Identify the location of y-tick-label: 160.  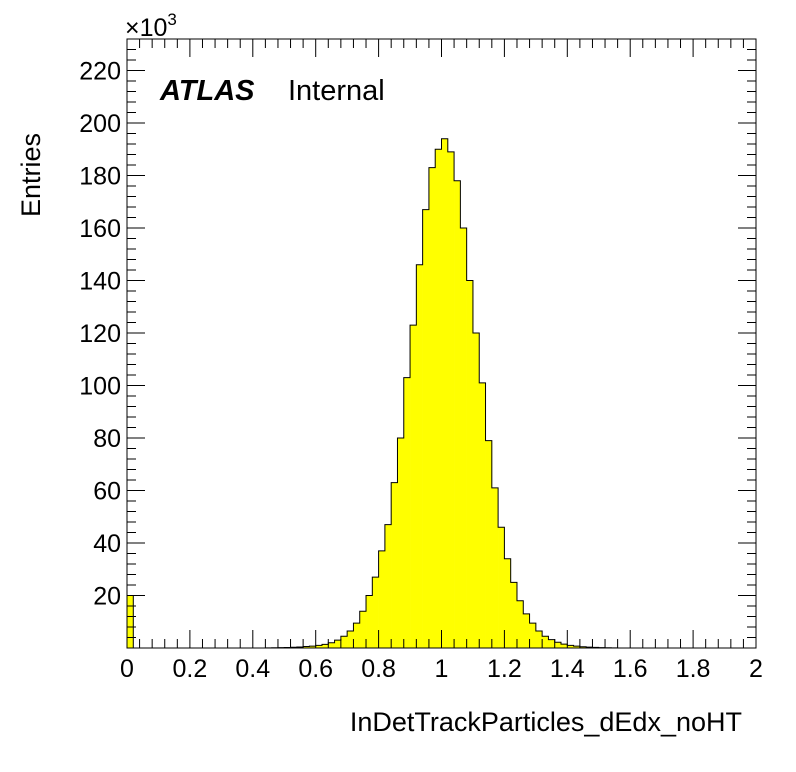
(100, 229).